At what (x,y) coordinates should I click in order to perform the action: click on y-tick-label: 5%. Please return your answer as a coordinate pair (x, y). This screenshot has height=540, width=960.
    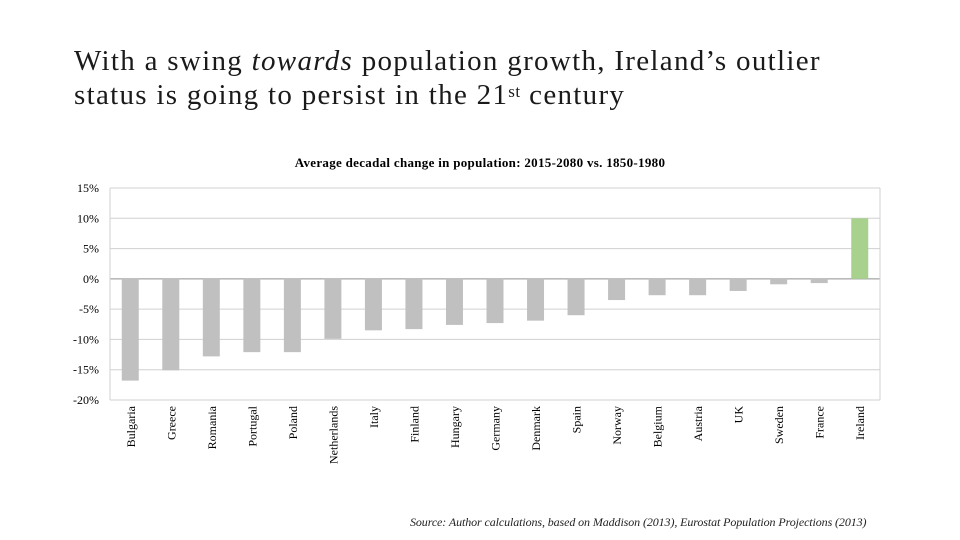
    Looking at the image, I should click on (91, 249).